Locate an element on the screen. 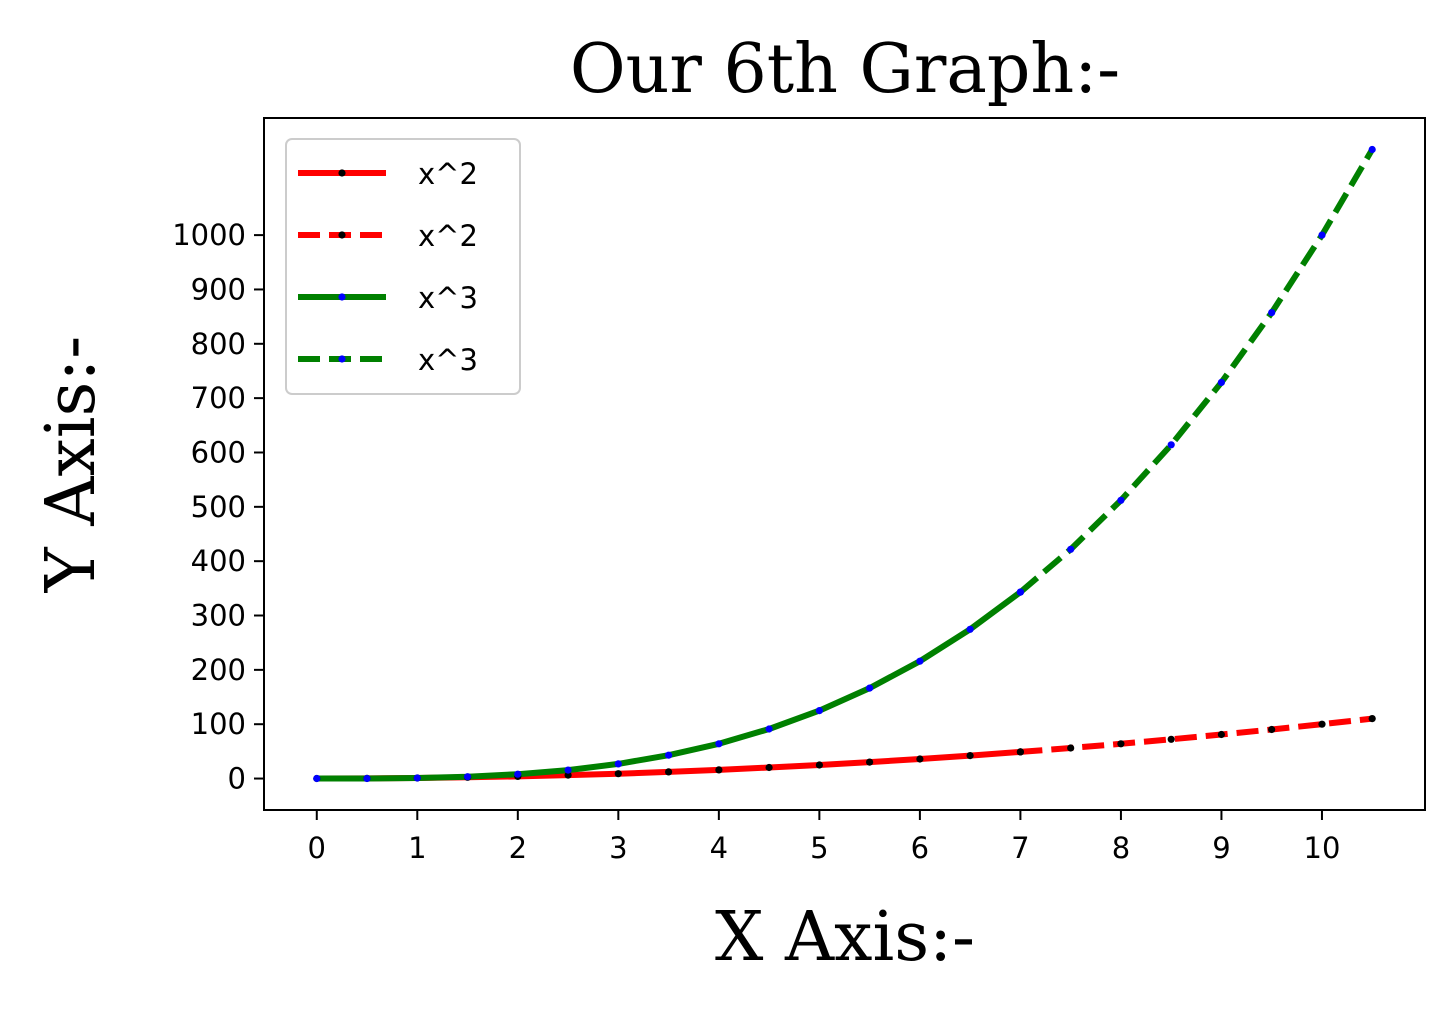 This screenshot has width=1456, height=1009. y-tick-label: 900 is located at coordinates (218, 289).